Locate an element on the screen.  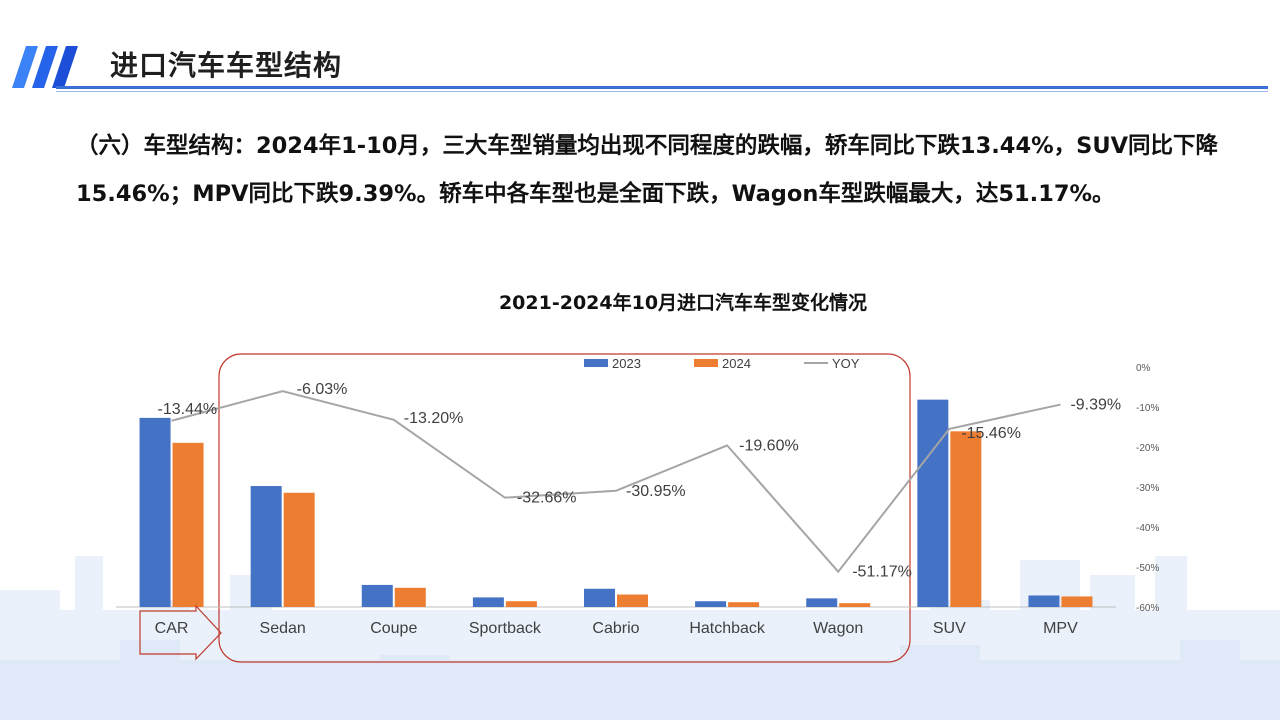
bar-2024-Sedan is located at coordinates (299, 549).